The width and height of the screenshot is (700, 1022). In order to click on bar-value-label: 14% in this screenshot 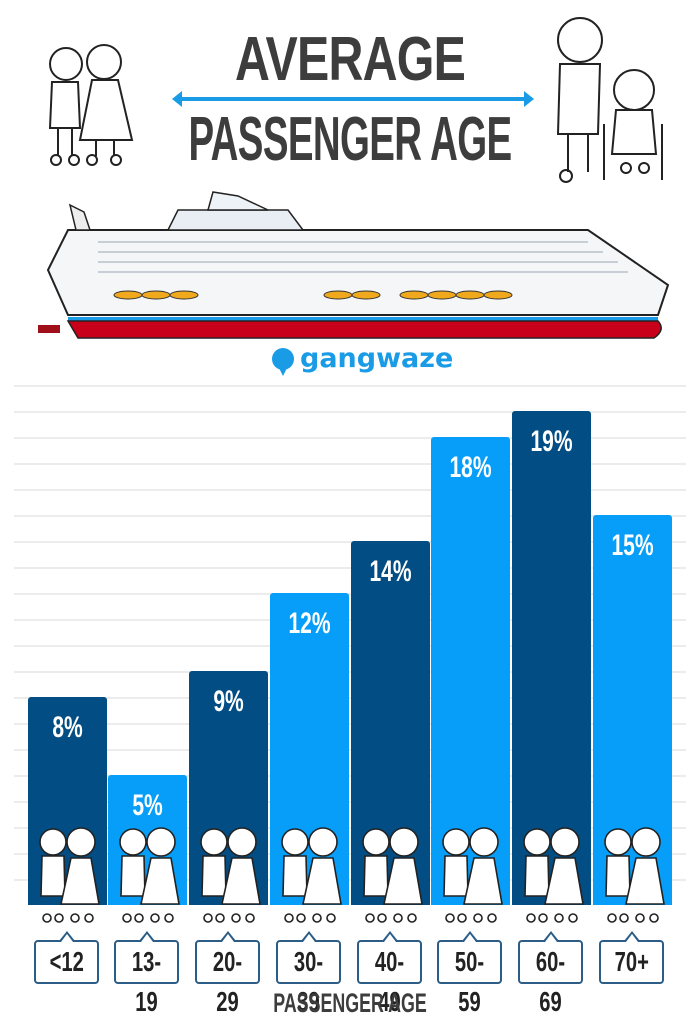, I will do `click(390, 571)`.